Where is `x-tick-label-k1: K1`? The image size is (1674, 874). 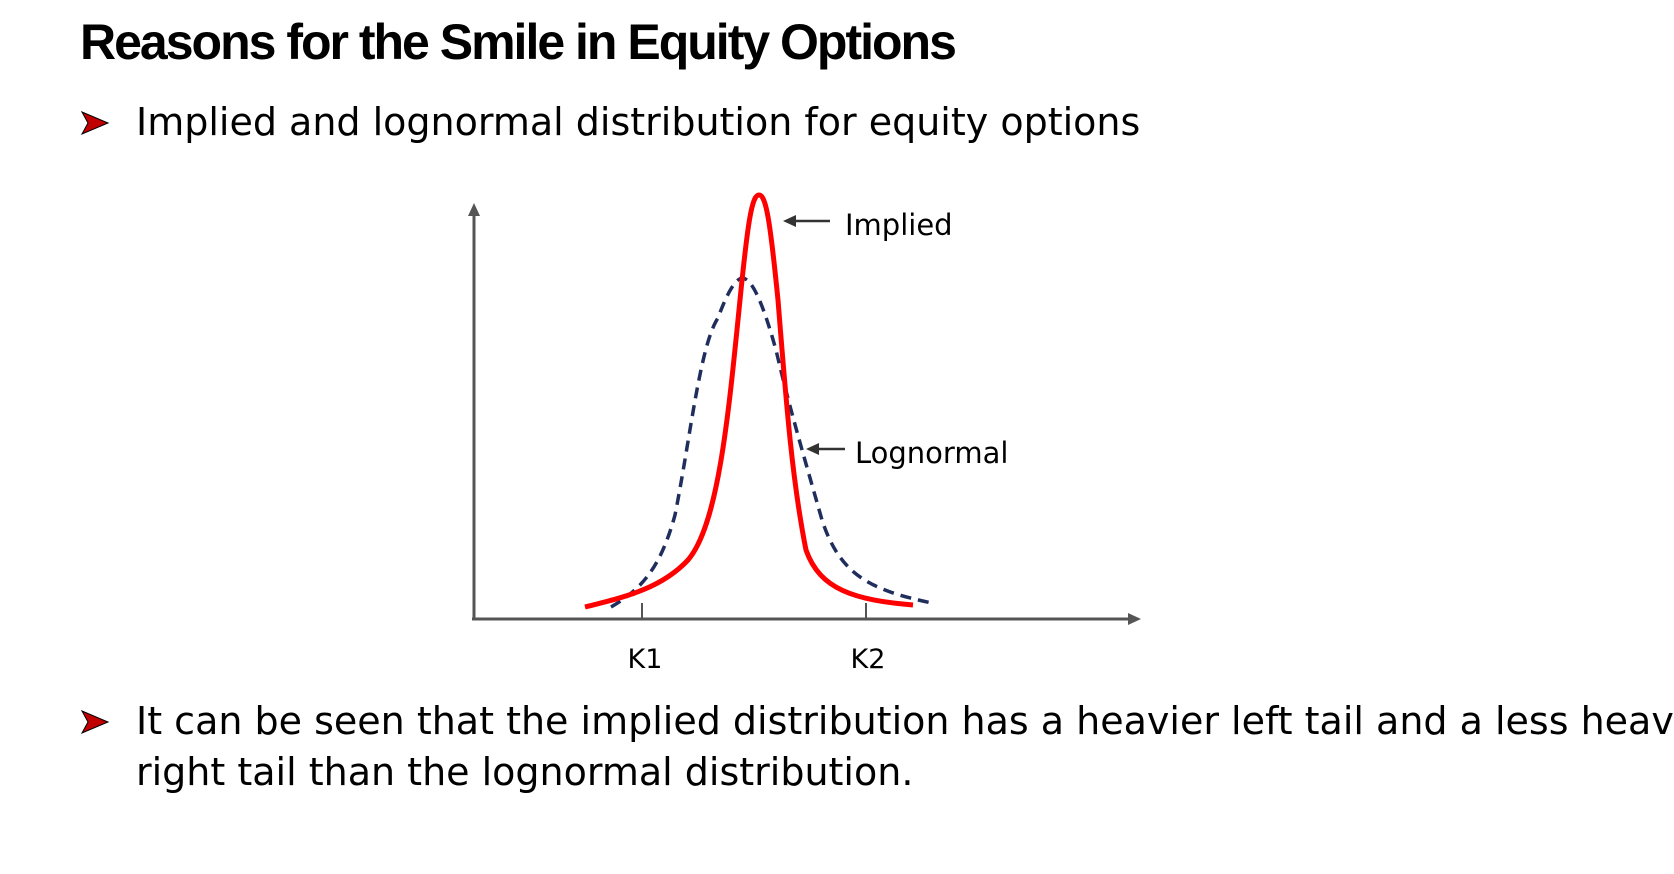
x-tick-label-k1: K1 is located at coordinates (645, 659).